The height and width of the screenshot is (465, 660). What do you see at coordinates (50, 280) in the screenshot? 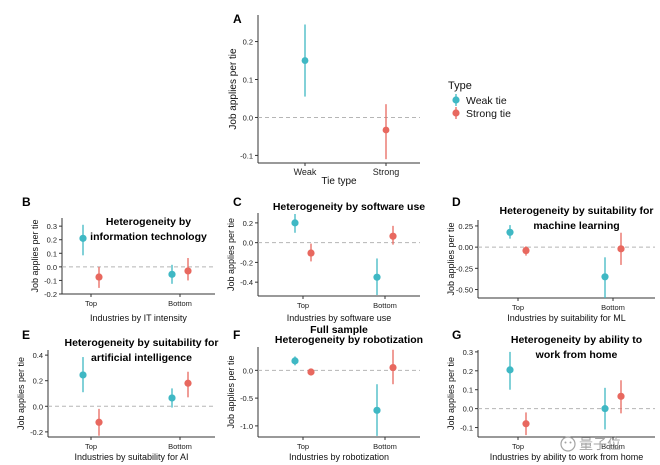
I see `y-tick-label: -0.1` at bounding box center [50, 280].